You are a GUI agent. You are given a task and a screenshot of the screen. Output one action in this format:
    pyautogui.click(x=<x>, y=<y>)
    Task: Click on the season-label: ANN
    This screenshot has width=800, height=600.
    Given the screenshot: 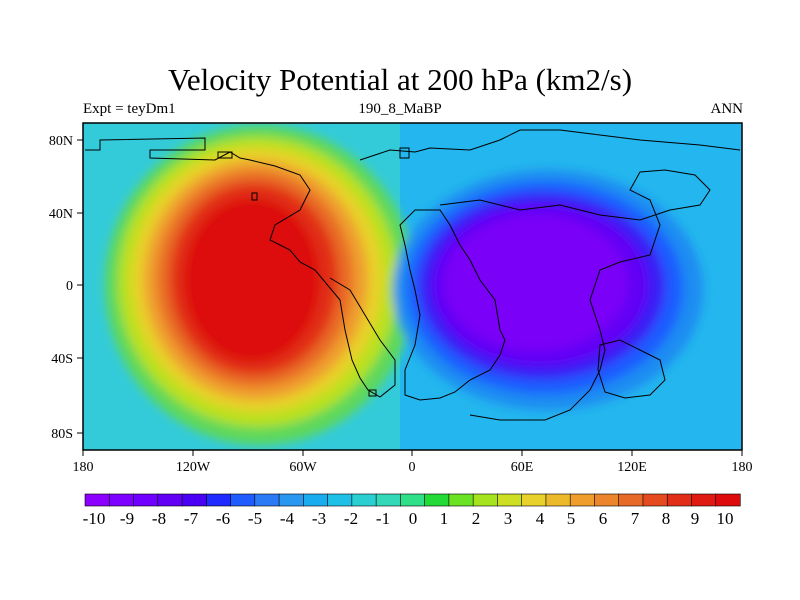 What is the action you would take?
    pyautogui.click(x=727, y=109)
    